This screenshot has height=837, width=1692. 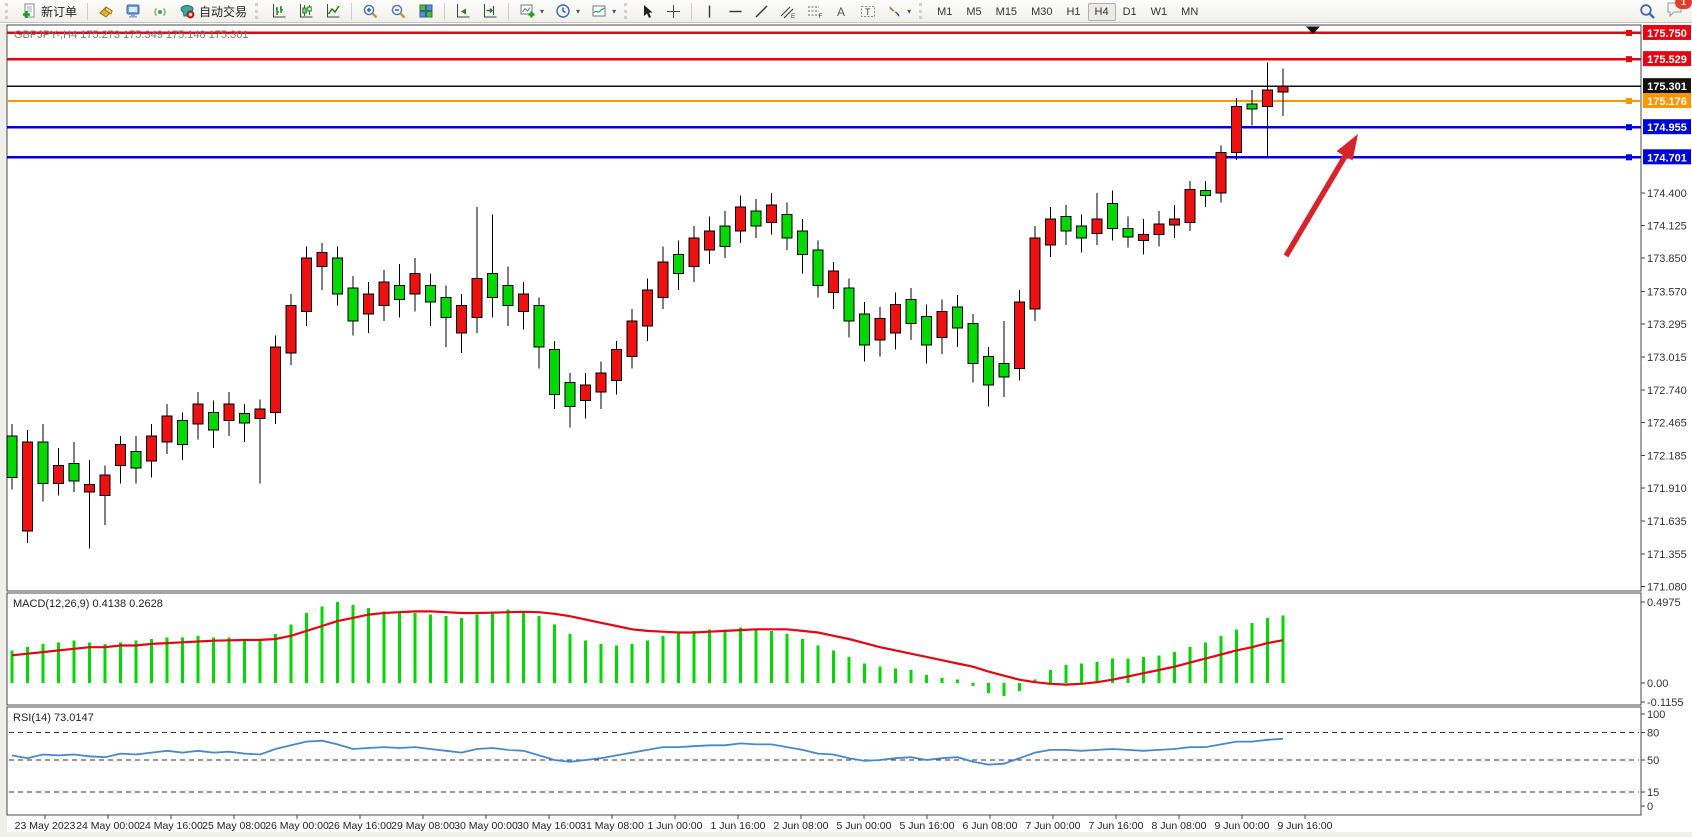 I want to click on notifications-chat-button: 1, so click(x=1679, y=11).